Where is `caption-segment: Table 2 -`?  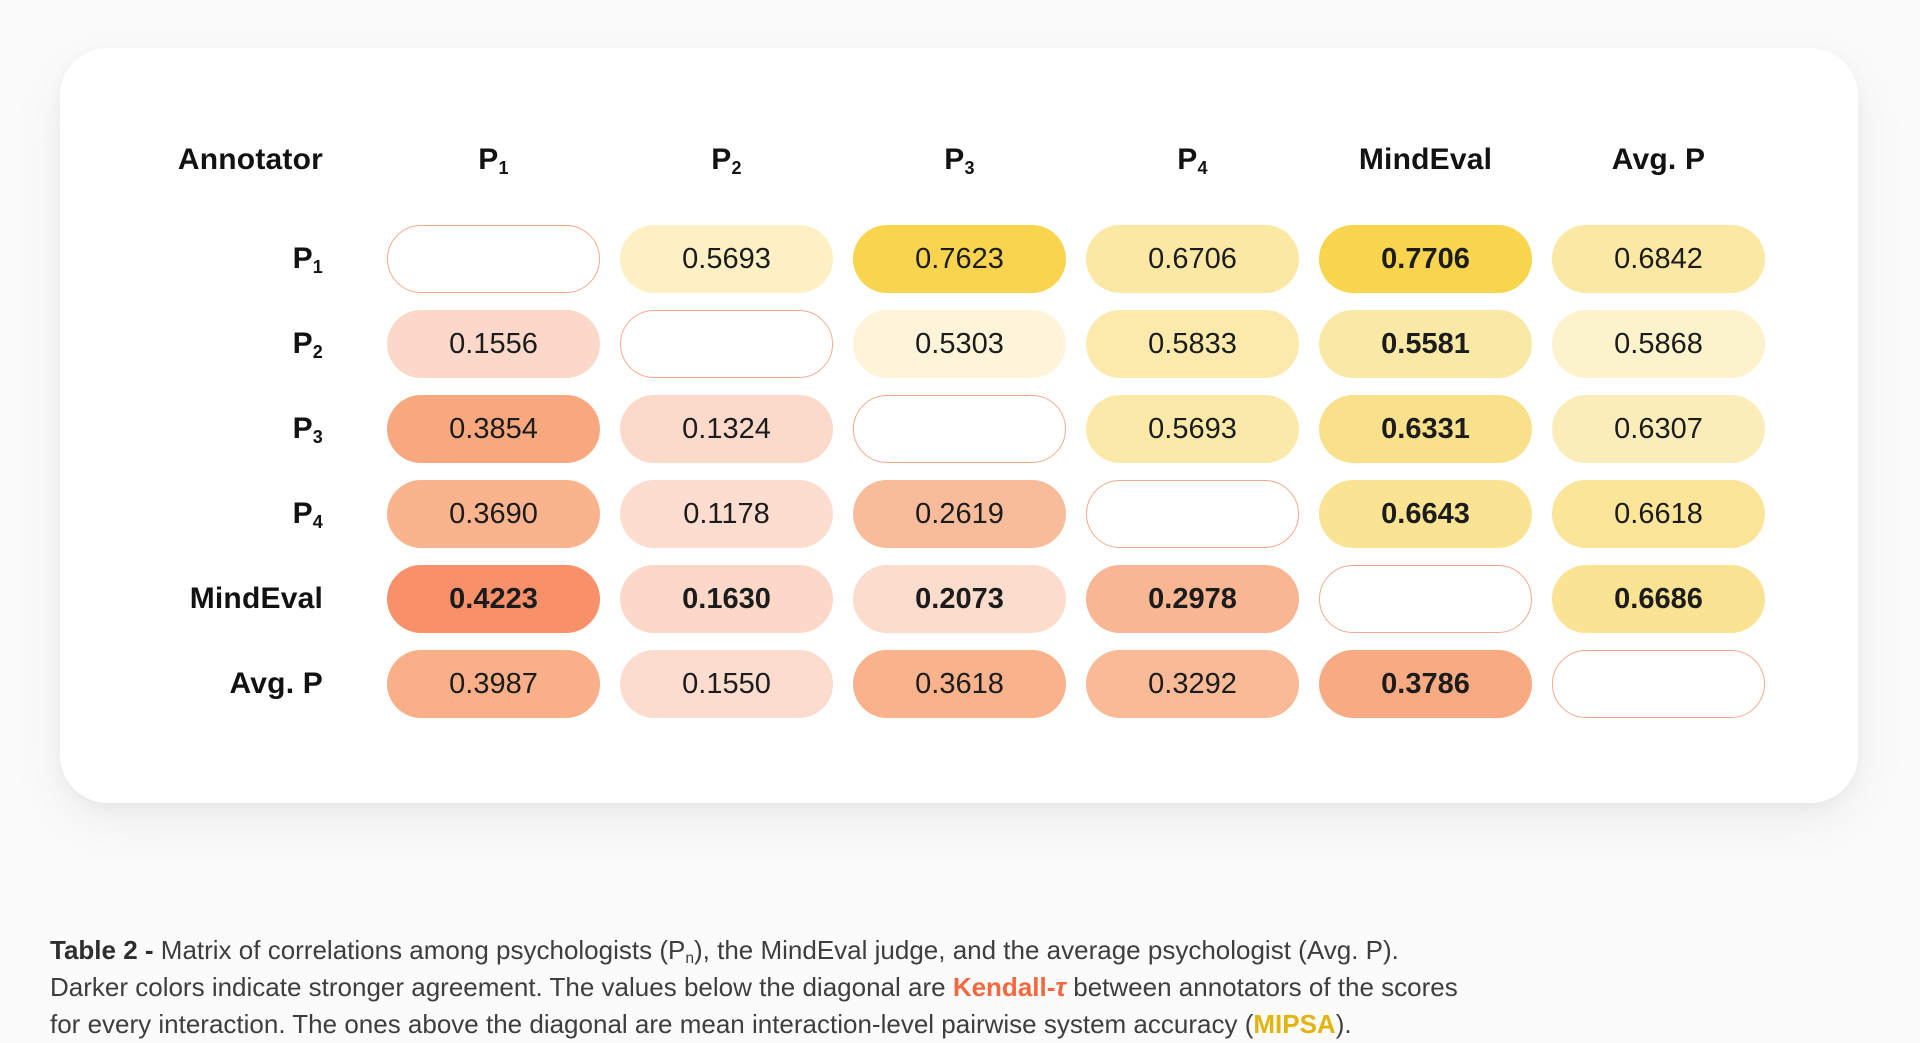
caption-segment: Table 2 - is located at coordinates (105, 950).